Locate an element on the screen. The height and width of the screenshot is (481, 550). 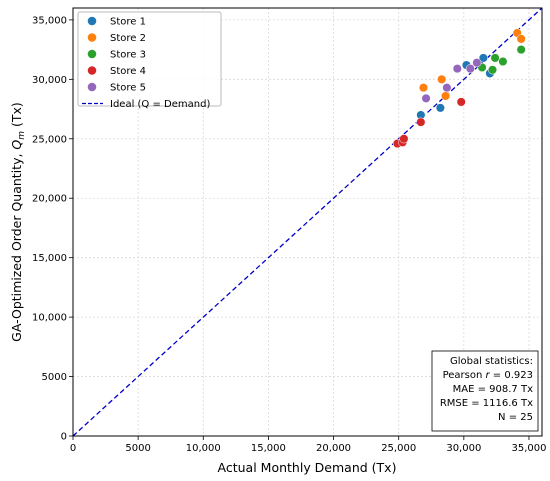
y-axis-label: GA-Optimized Order Quantity, Qm (Tx) is located at coordinates (18, 222).